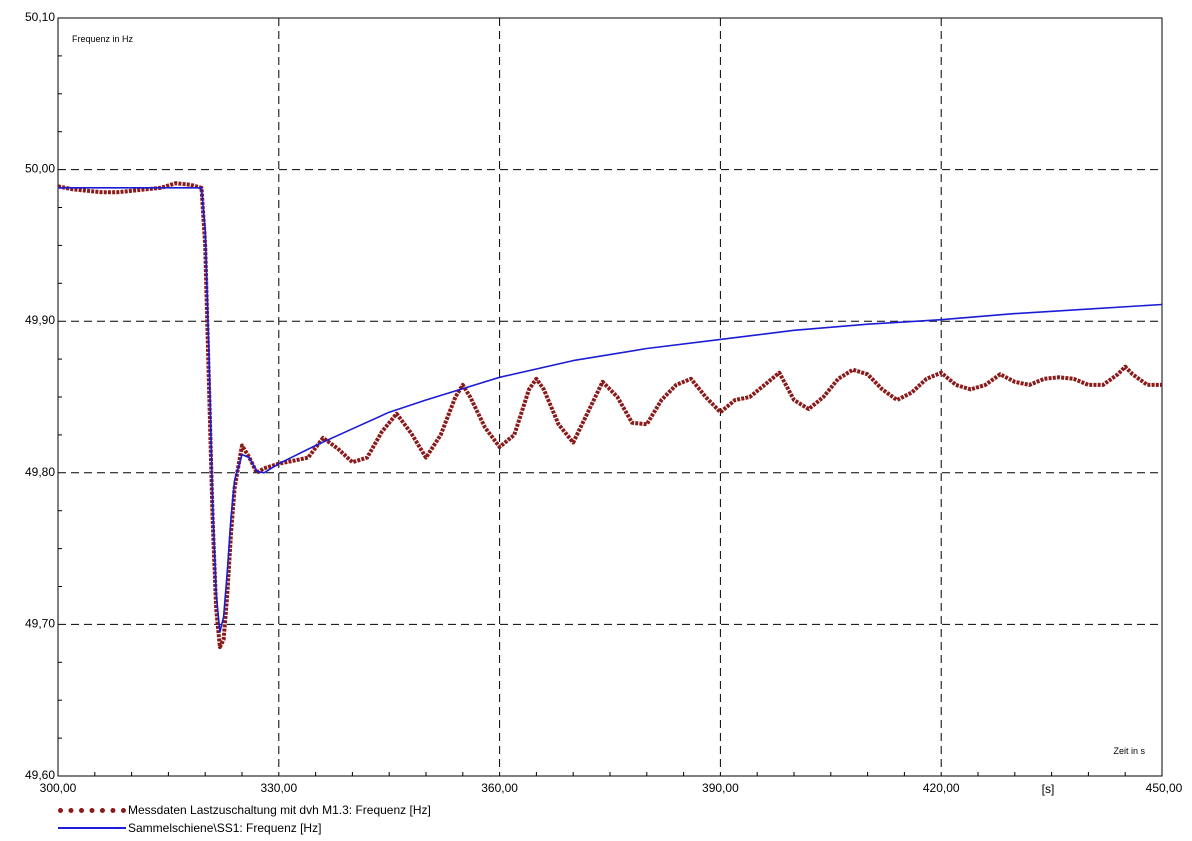  I want to click on legend-swatch-measured, so click(92, 810).